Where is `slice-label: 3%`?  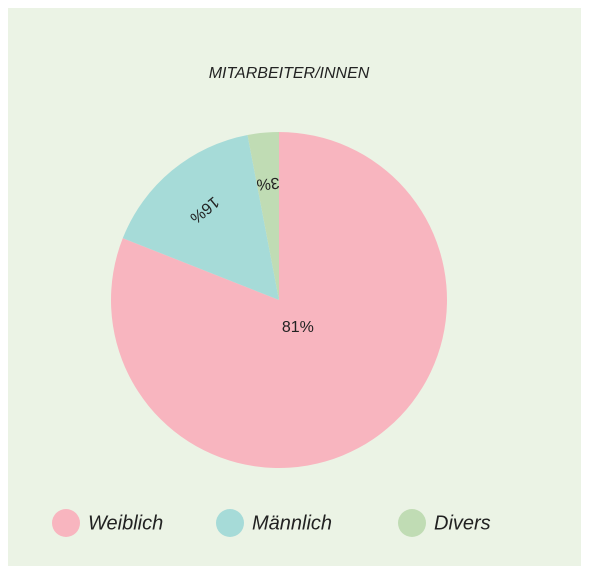
slice-label: 3% is located at coordinates (268, 183).